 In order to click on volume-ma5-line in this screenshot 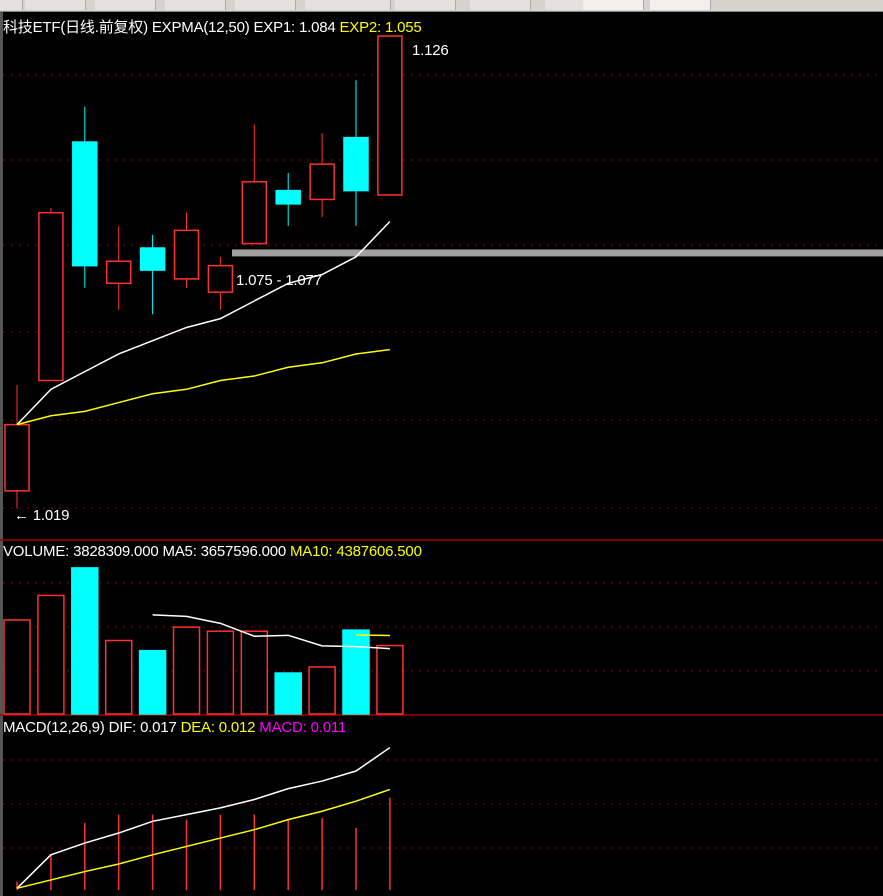, I will do `click(271, 632)`.